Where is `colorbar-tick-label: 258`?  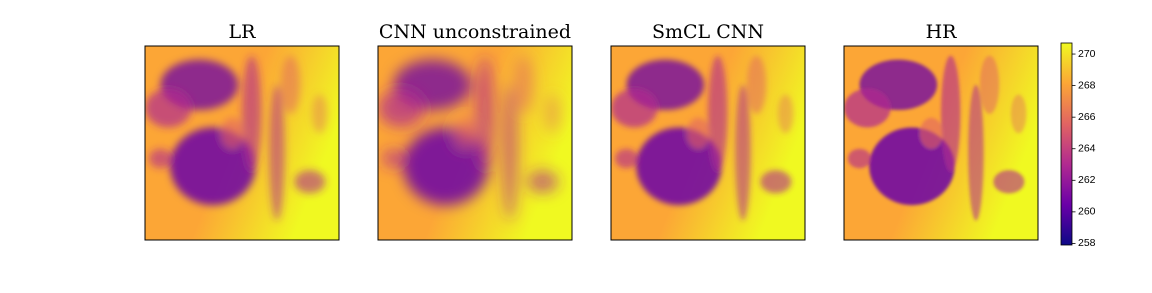
colorbar-tick-label: 258 is located at coordinates (1087, 243).